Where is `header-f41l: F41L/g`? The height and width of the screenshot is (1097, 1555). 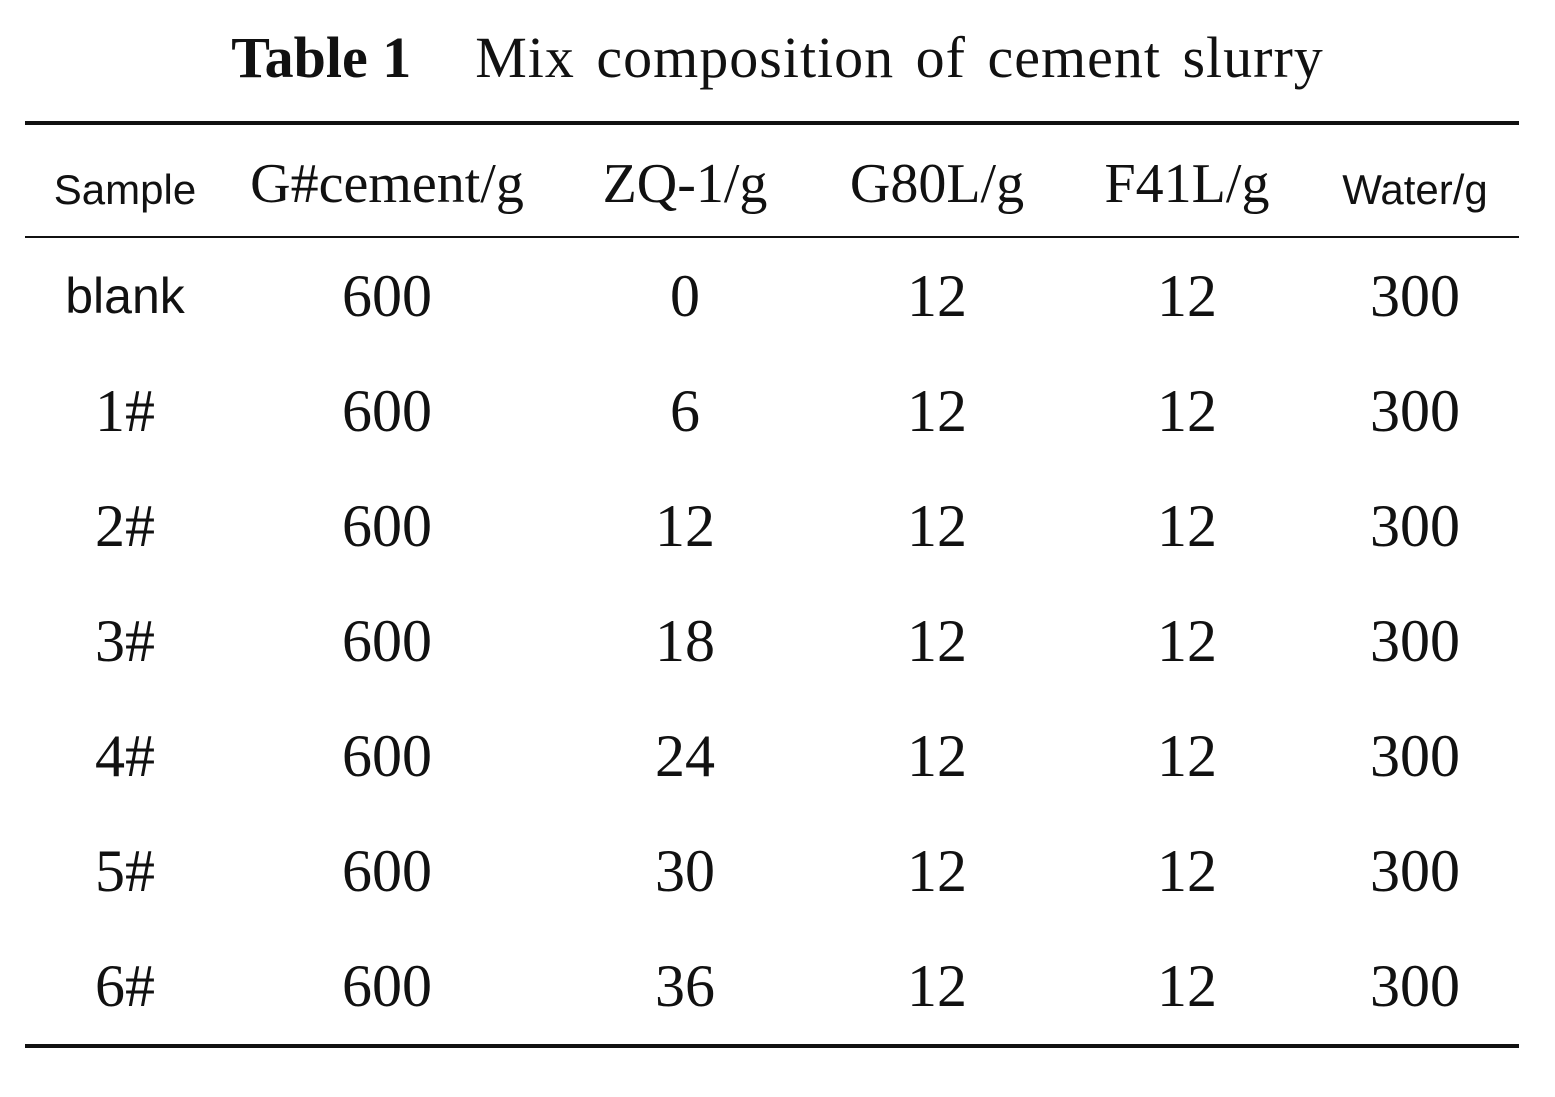
header-f41l: F41L/g is located at coordinates (1187, 184).